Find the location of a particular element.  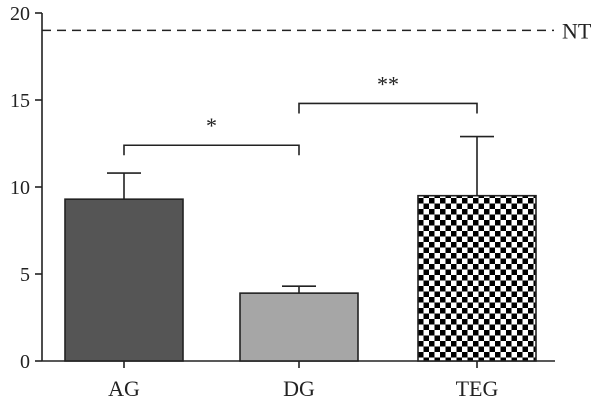

bar-dg is located at coordinates (299, 327).